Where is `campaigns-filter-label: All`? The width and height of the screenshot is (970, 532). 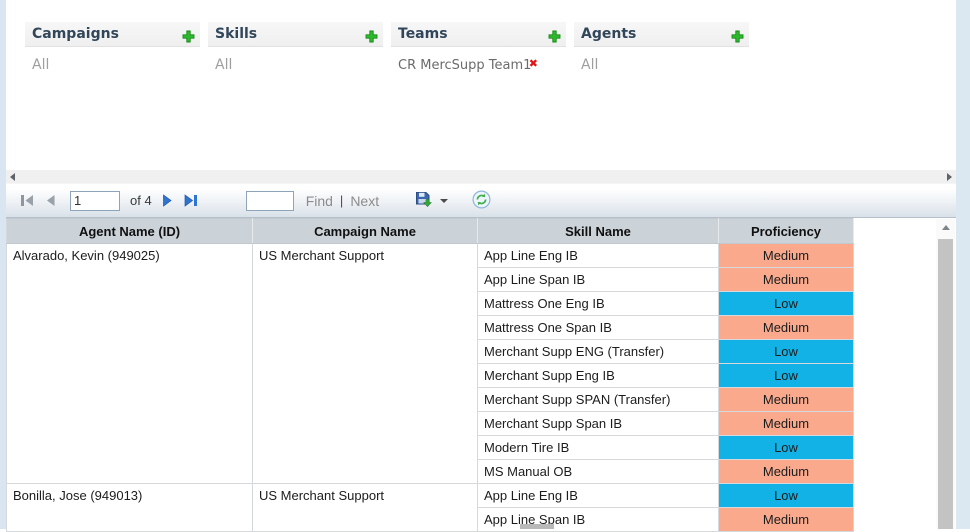 campaigns-filter-label: All is located at coordinates (41, 65).